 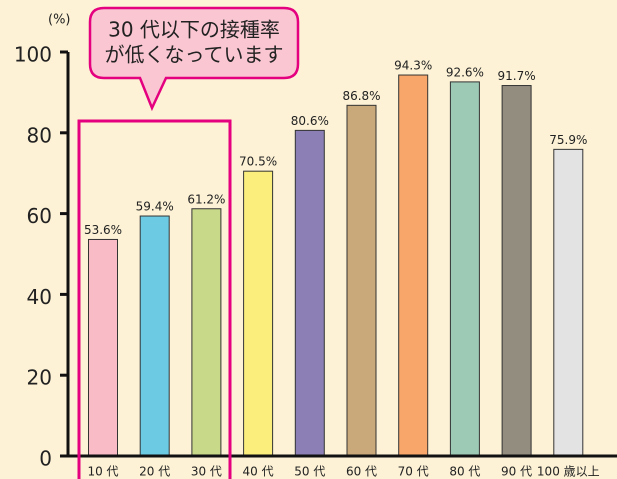 I want to click on x-tick-label: 40 代, so click(x=258, y=472).